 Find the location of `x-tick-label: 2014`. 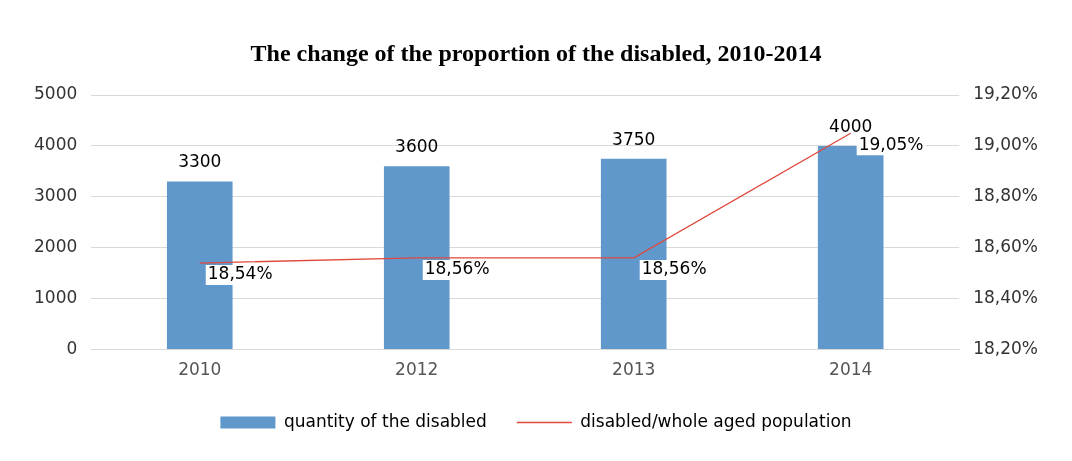

x-tick-label: 2014 is located at coordinates (851, 369).